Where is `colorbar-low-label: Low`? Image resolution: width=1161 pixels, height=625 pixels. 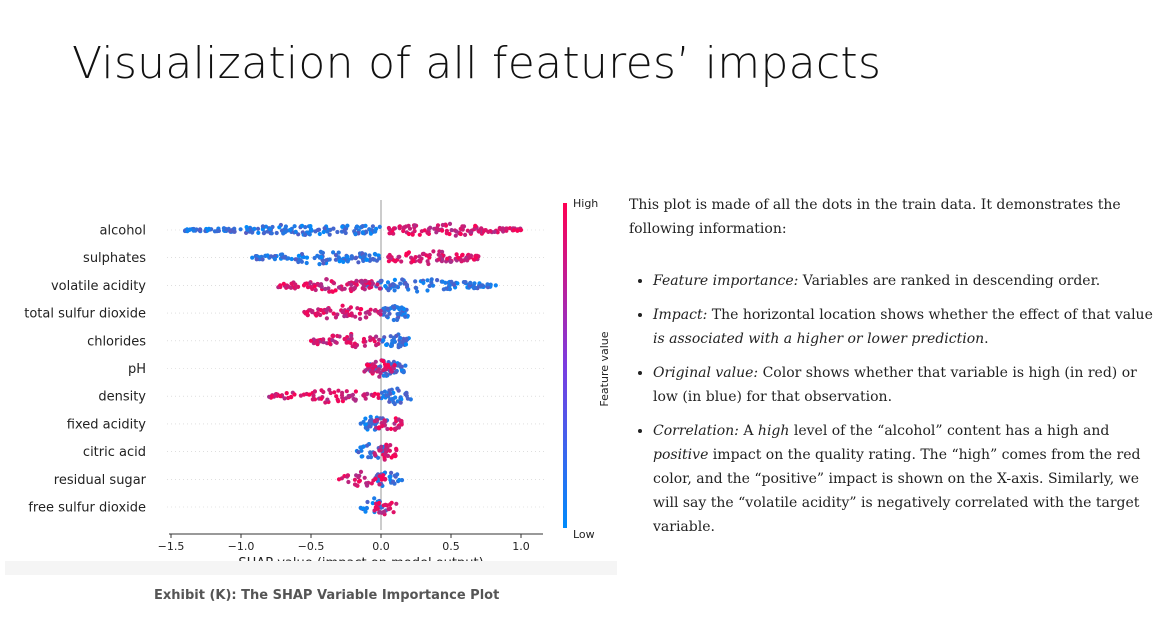 colorbar-low-label: Low is located at coordinates (584, 534).